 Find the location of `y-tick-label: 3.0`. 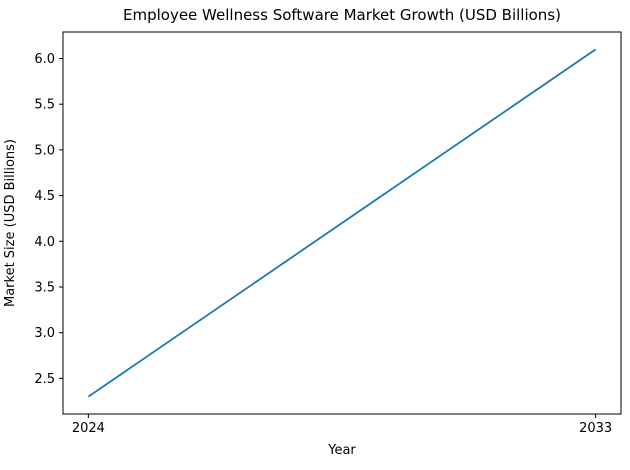

y-tick-label: 3.0 is located at coordinates (44, 333).